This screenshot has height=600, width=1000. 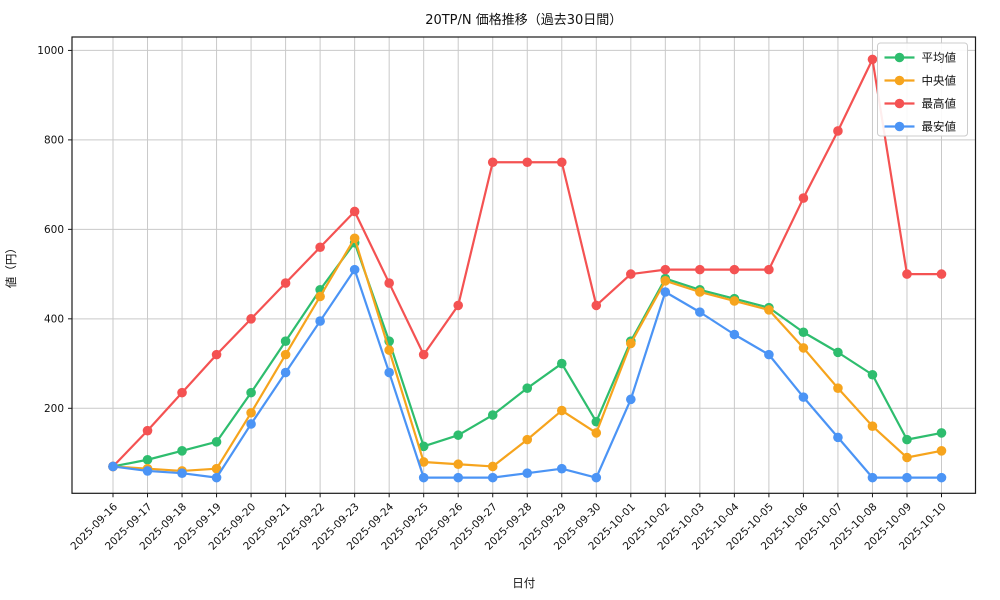 What do you see at coordinates (939, 81) in the screenshot?
I see `legend-label: 中央値` at bounding box center [939, 81].